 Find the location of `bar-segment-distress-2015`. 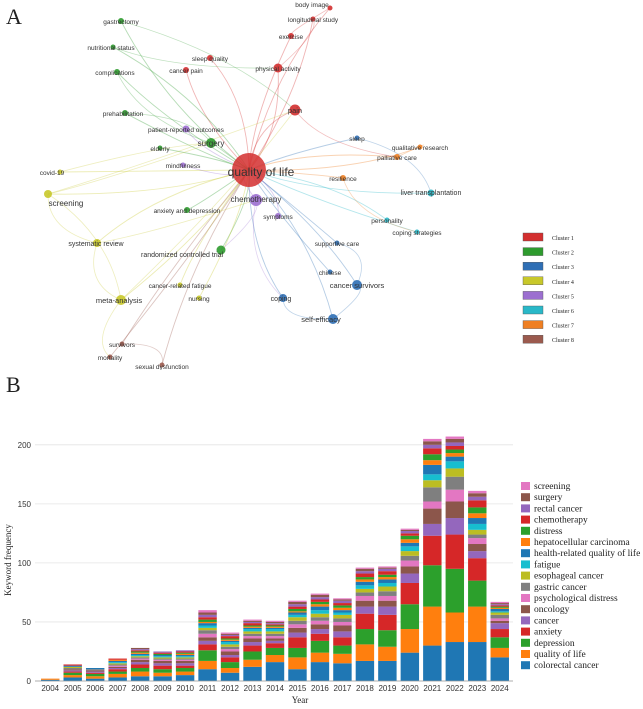

bar-segment-distress-2015 is located at coordinates (297, 610).